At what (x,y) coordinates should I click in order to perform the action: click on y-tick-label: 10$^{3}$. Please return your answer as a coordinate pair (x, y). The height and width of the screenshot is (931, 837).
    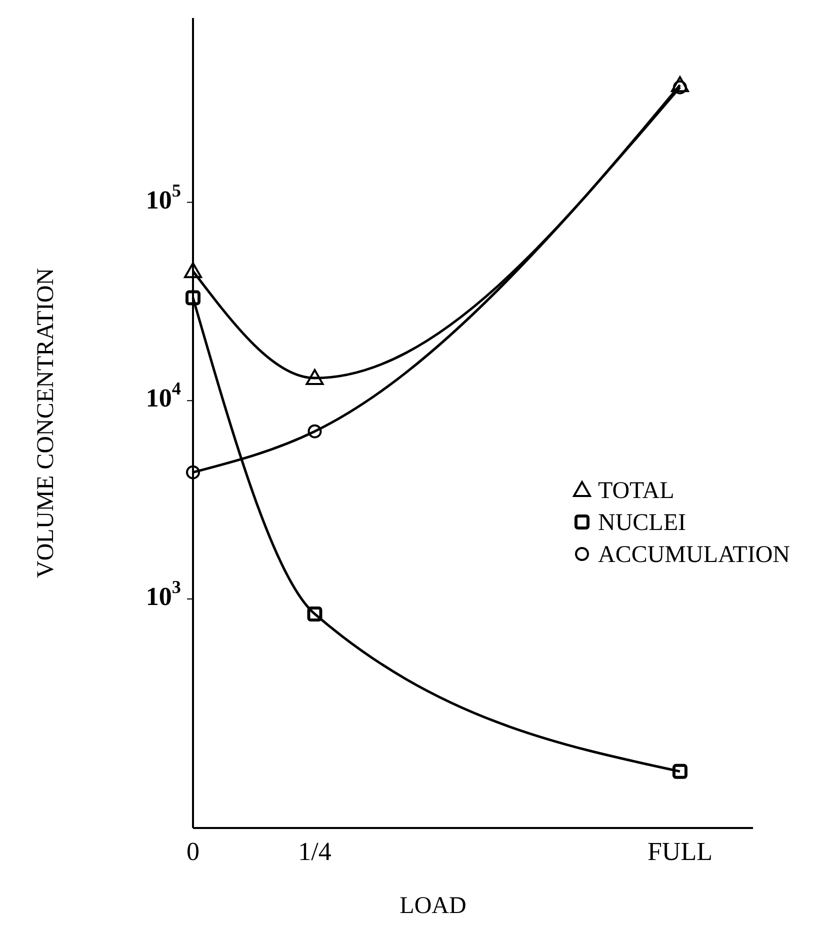
    Looking at the image, I should click on (163, 594).